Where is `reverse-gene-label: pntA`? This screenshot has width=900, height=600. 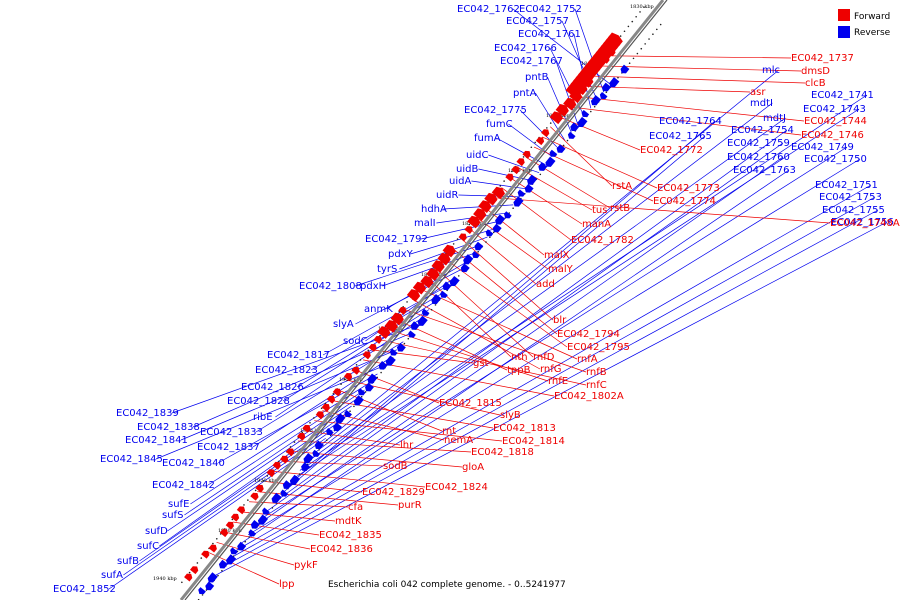 reverse-gene-label: pntA is located at coordinates (525, 93).